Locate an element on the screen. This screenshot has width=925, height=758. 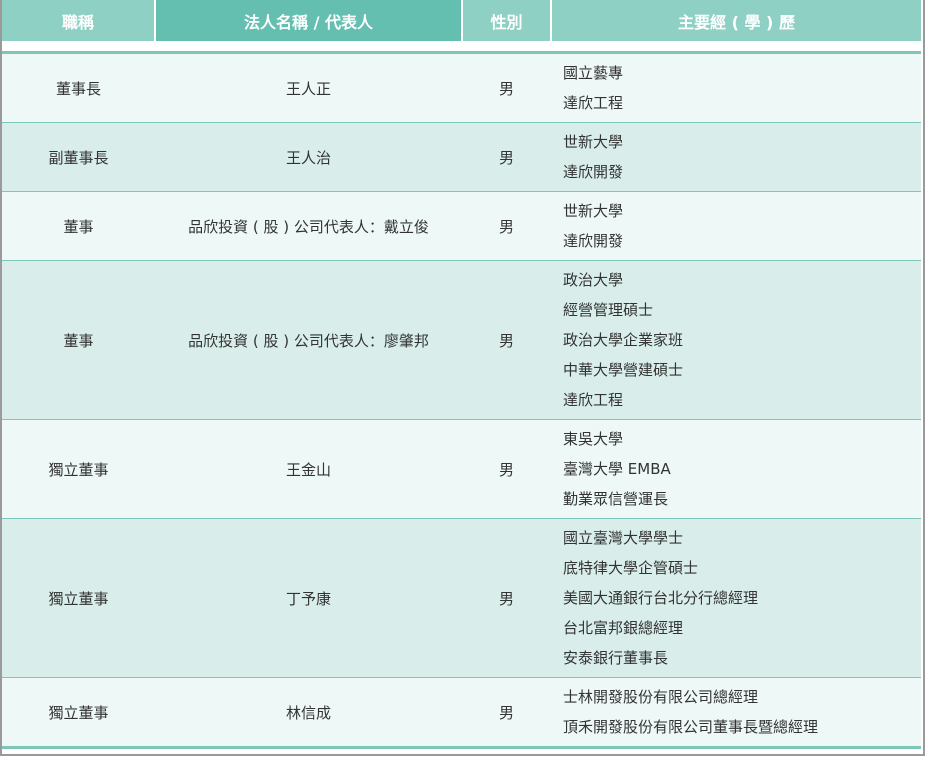
cell-name: 王人正 is located at coordinates (308, 87).